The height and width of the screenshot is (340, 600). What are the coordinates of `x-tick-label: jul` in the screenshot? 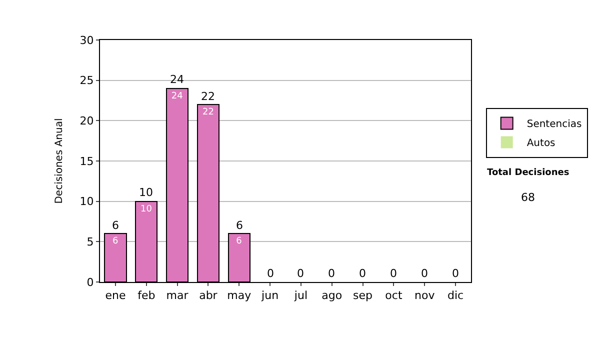 It's located at (300, 295).